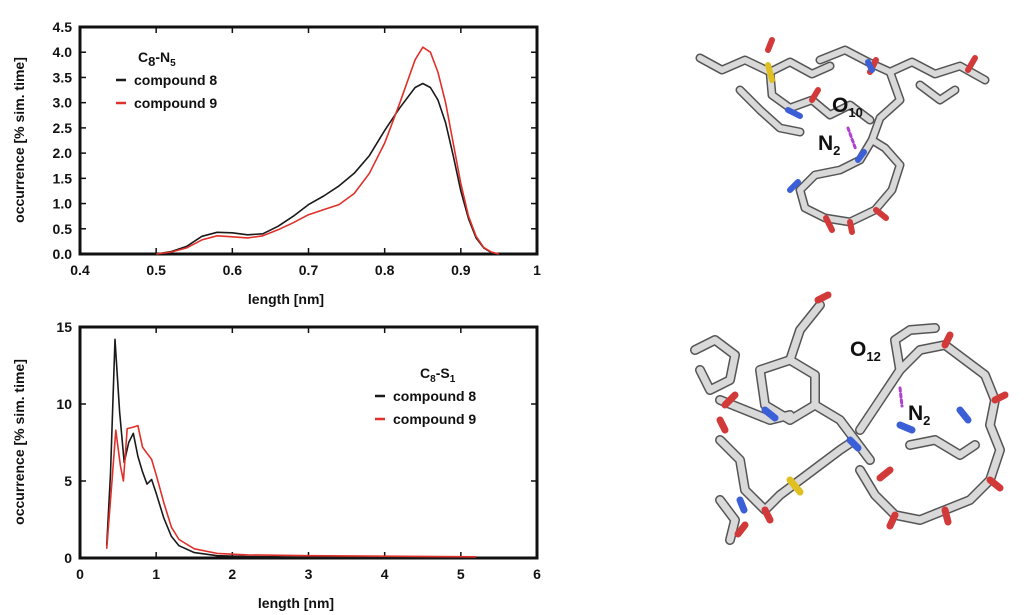 Image resolution: width=1024 pixels, height=615 pixels. I want to click on bottom-molecule-label-n2: N2, so click(919, 415).